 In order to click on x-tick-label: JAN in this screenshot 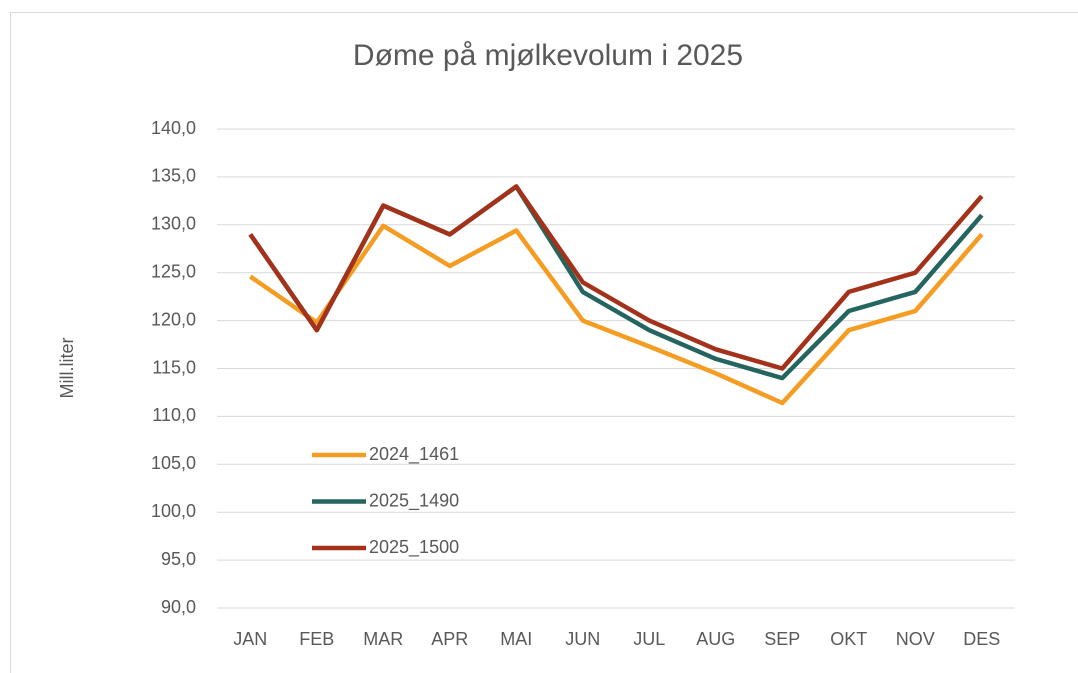, I will do `click(250, 639)`.